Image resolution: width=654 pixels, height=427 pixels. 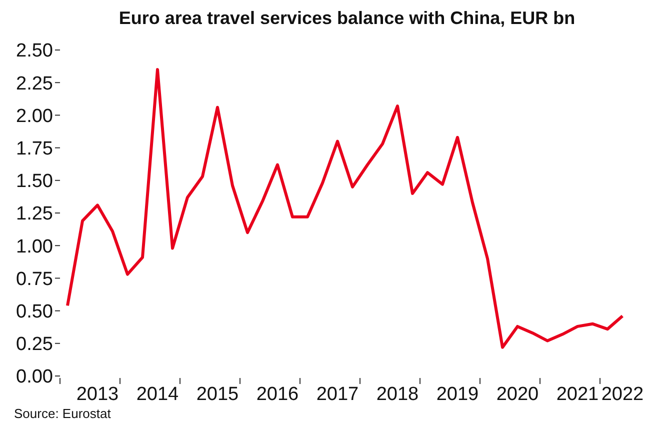 What do you see at coordinates (337, 394) in the screenshot?
I see `x-tick-label: 2017` at bounding box center [337, 394].